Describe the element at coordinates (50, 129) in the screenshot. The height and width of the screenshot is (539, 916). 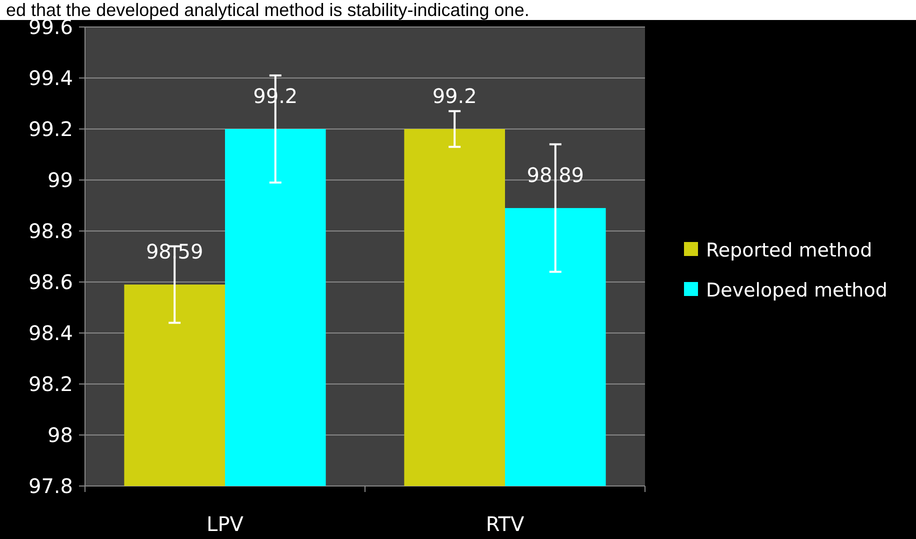
I see `y-tick-label: 99.2` at that location.